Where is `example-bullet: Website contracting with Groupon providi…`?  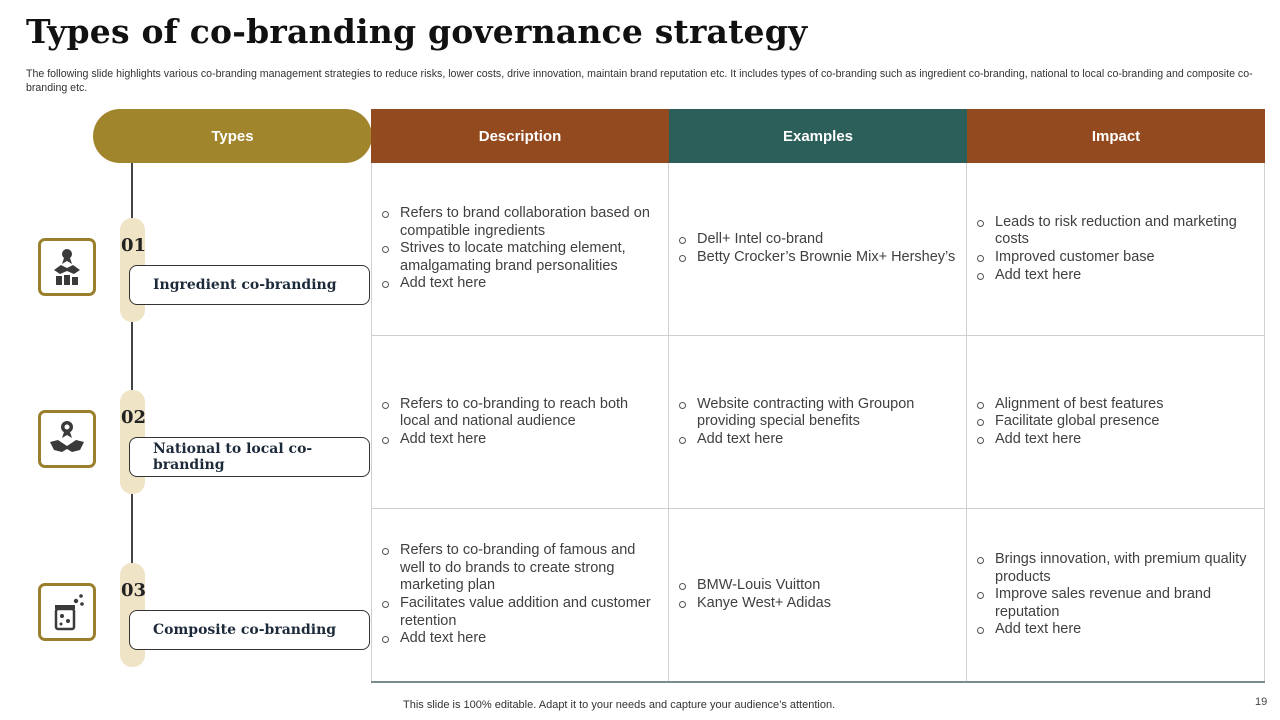 example-bullet: Website contracting with Groupon providi… is located at coordinates (816, 413).